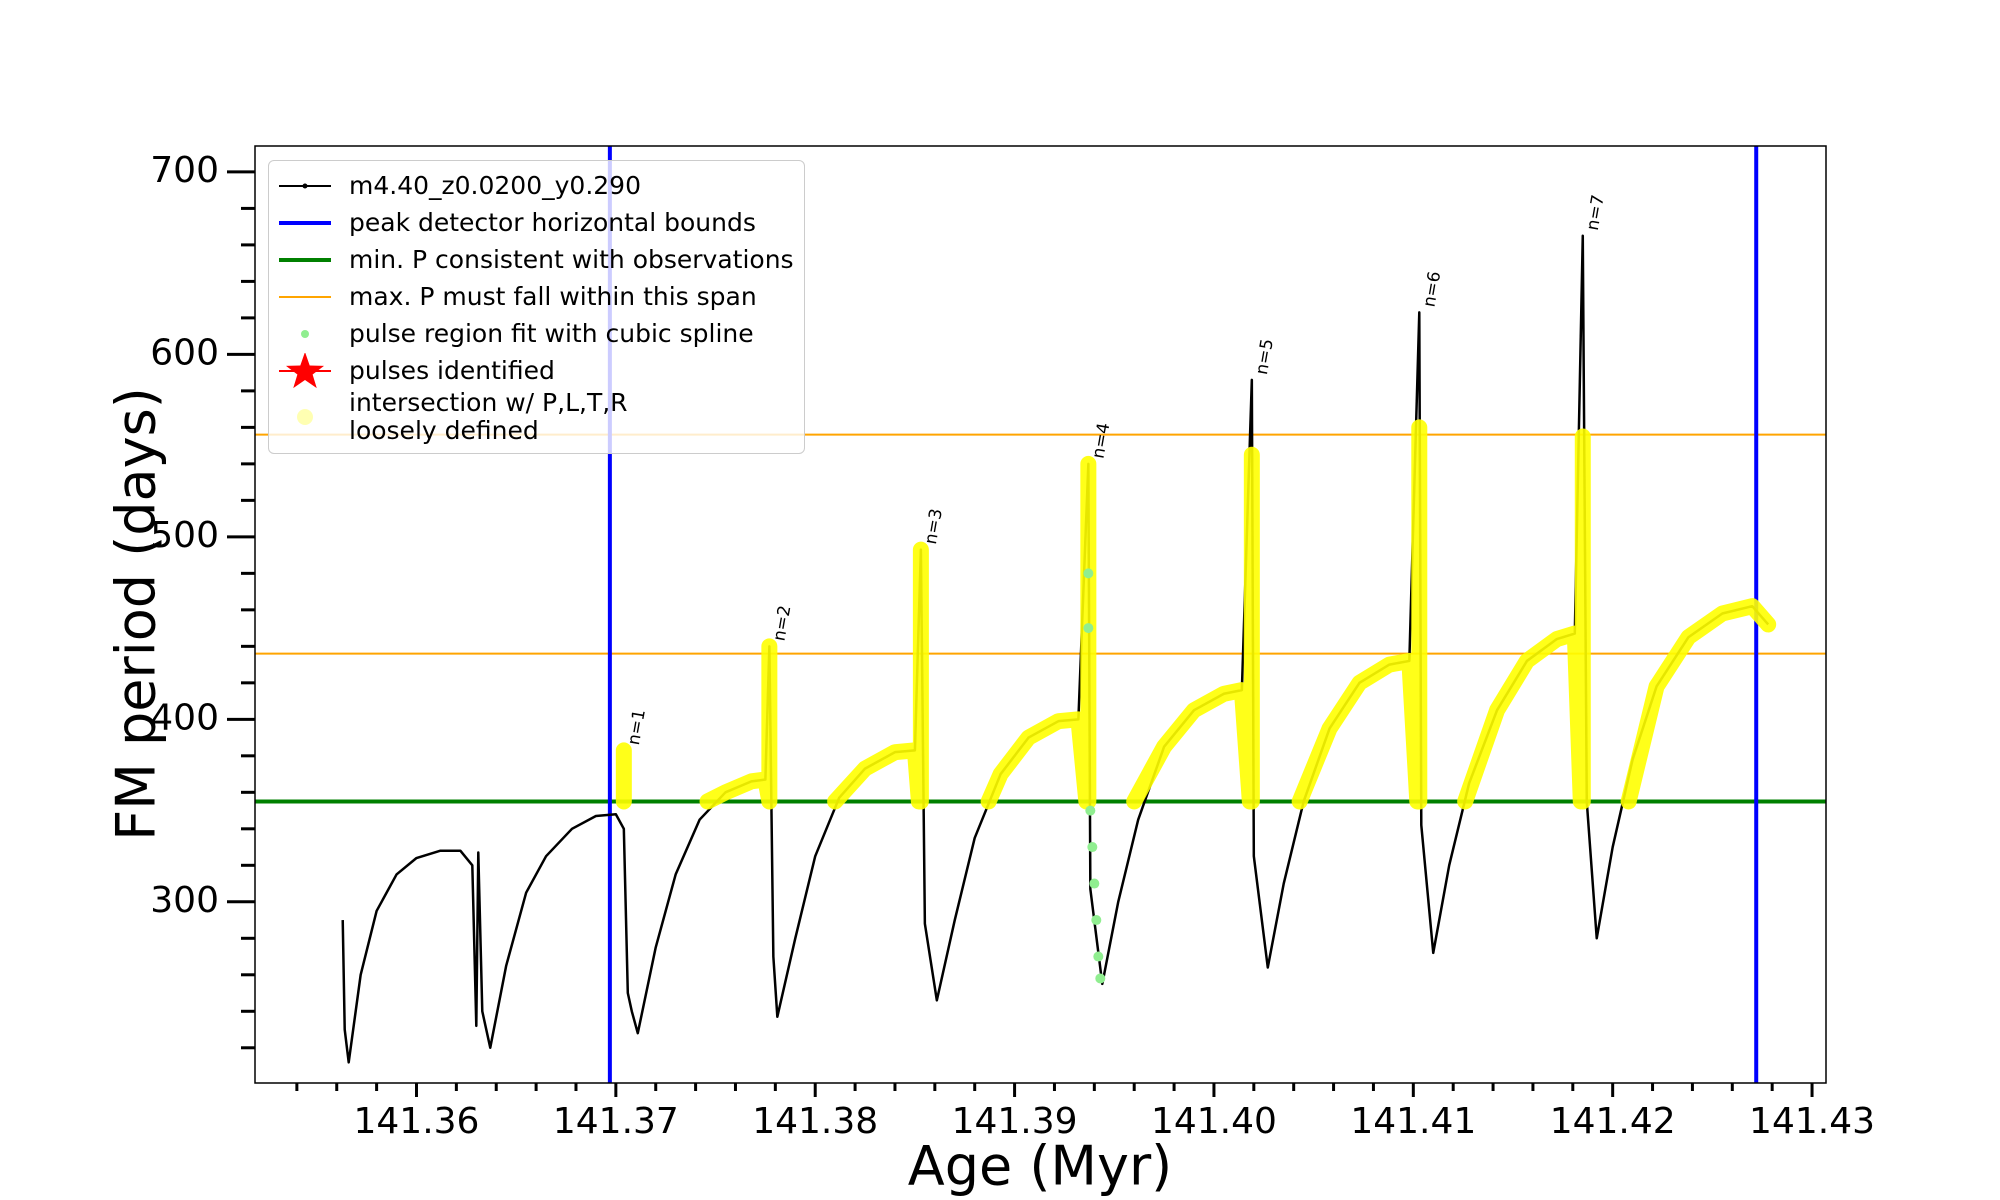  Describe the element at coordinates (495, 185) in the screenshot. I see `legend-label: m4.40_z0.0200_y0.290` at that location.